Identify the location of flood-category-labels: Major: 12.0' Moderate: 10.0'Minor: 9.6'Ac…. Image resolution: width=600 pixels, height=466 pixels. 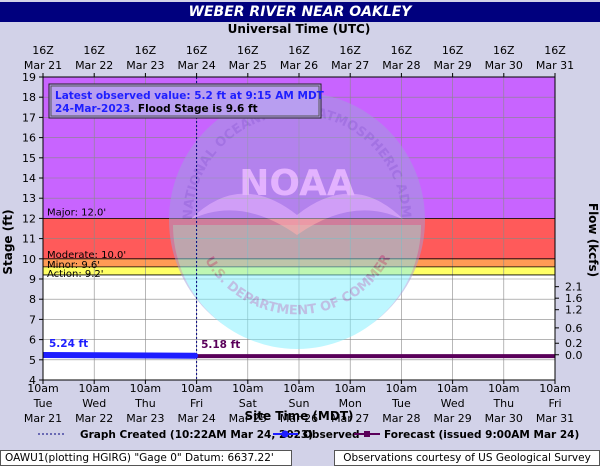
(86, 243).